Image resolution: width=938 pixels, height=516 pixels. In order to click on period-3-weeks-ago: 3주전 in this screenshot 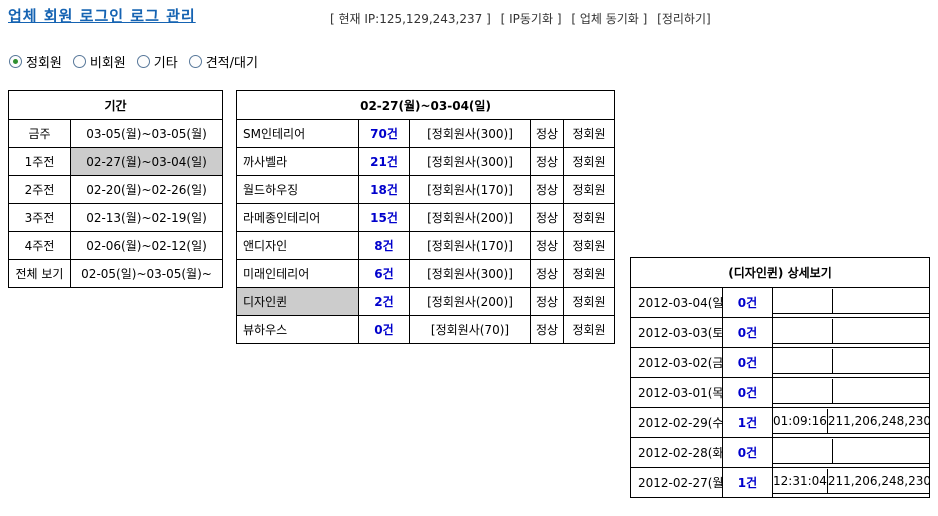, I will do `click(39, 217)`.